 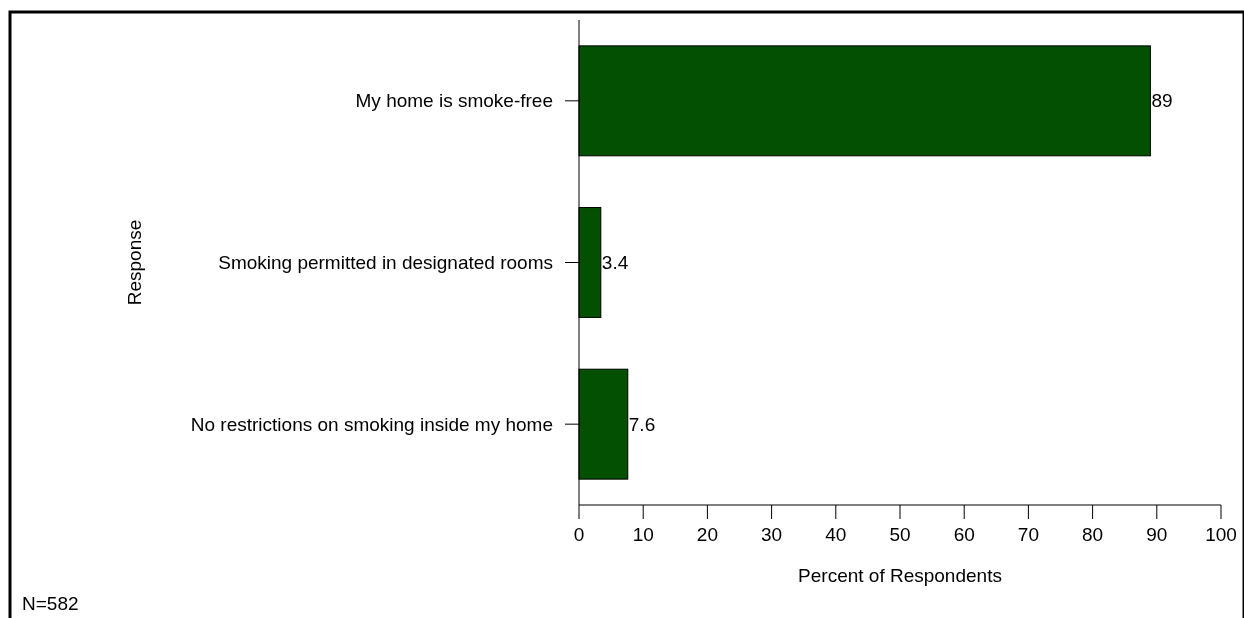 What do you see at coordinates (900, 534) in the screenshot?
I see `x-tick-label: 50` at bounding box center [900, 534].